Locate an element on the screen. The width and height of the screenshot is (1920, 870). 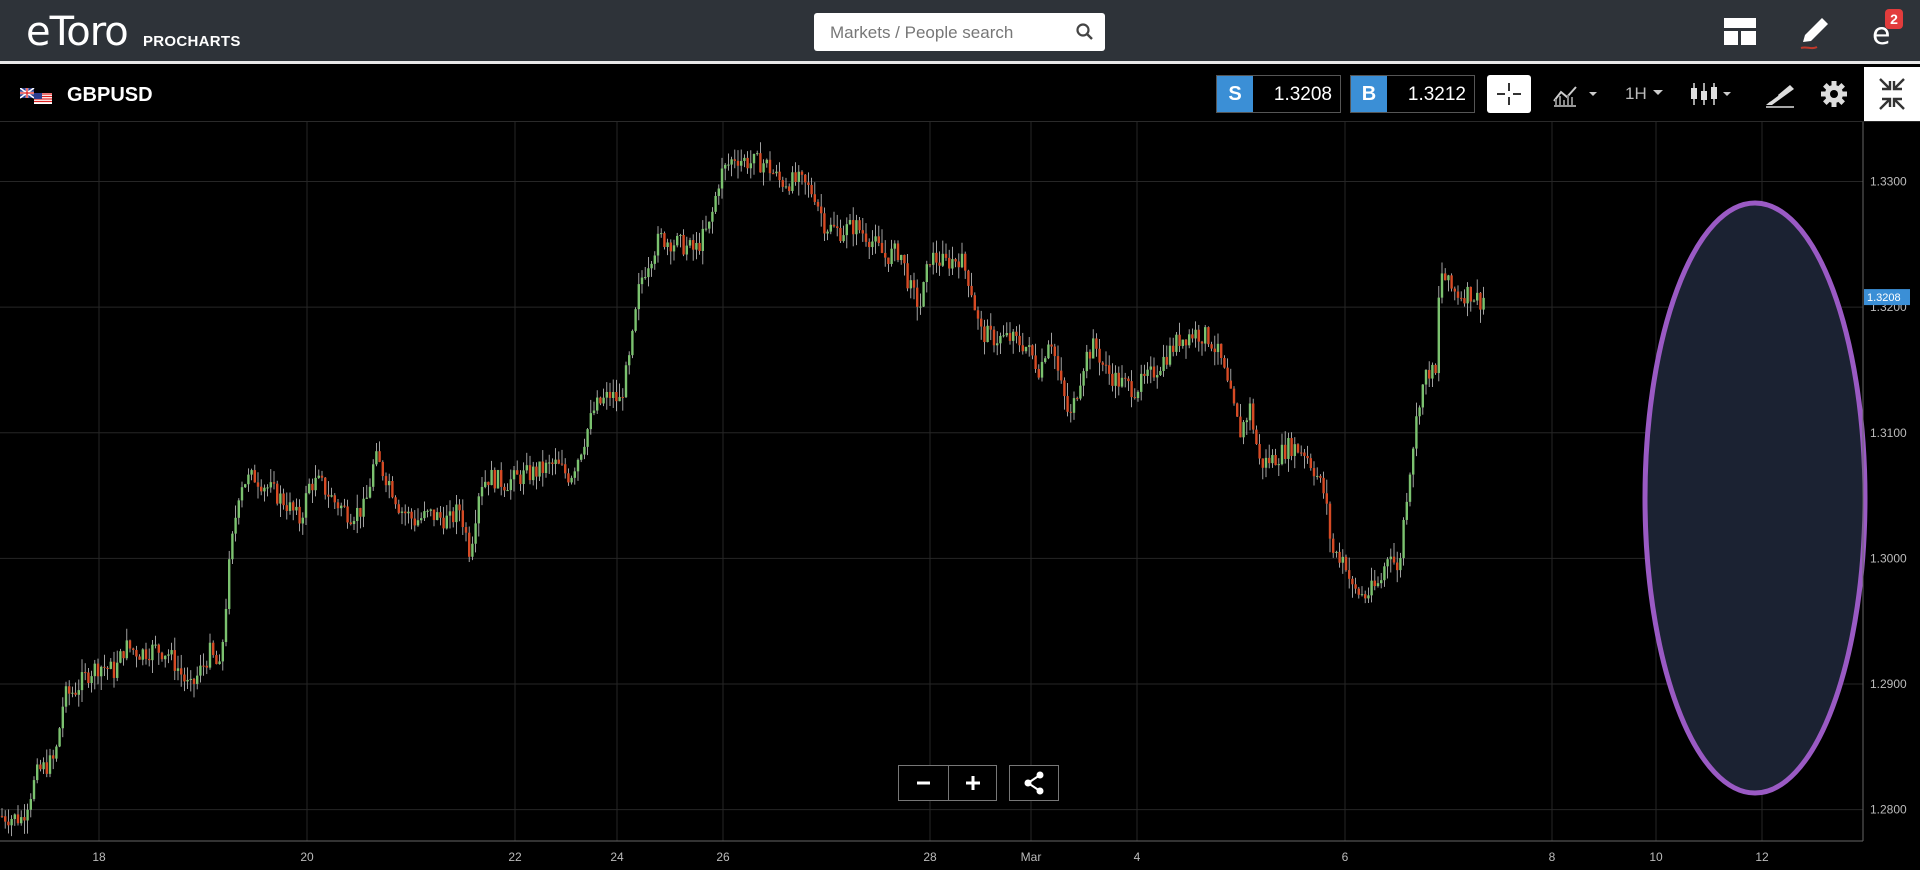
crosshair-button is located at coordinates (1509, 94).